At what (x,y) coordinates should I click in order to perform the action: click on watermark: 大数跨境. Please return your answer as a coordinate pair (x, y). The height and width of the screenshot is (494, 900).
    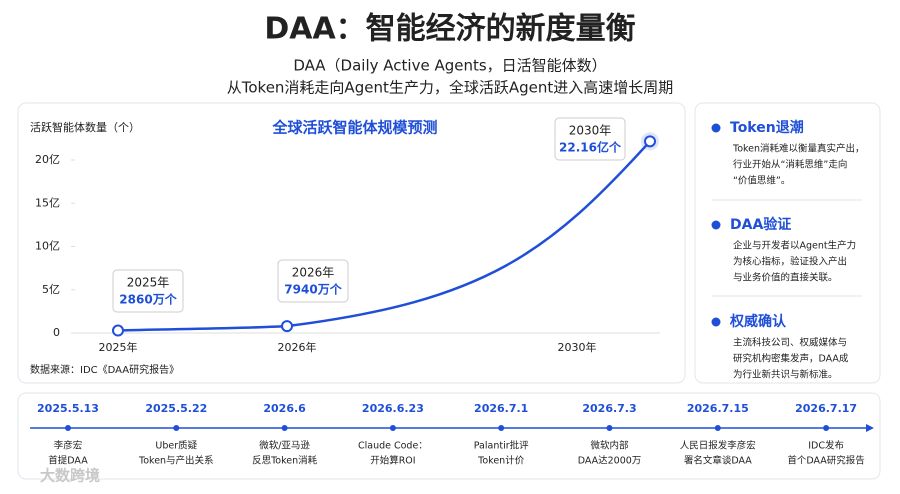
    Looking at the image, I should click on (70, 476).